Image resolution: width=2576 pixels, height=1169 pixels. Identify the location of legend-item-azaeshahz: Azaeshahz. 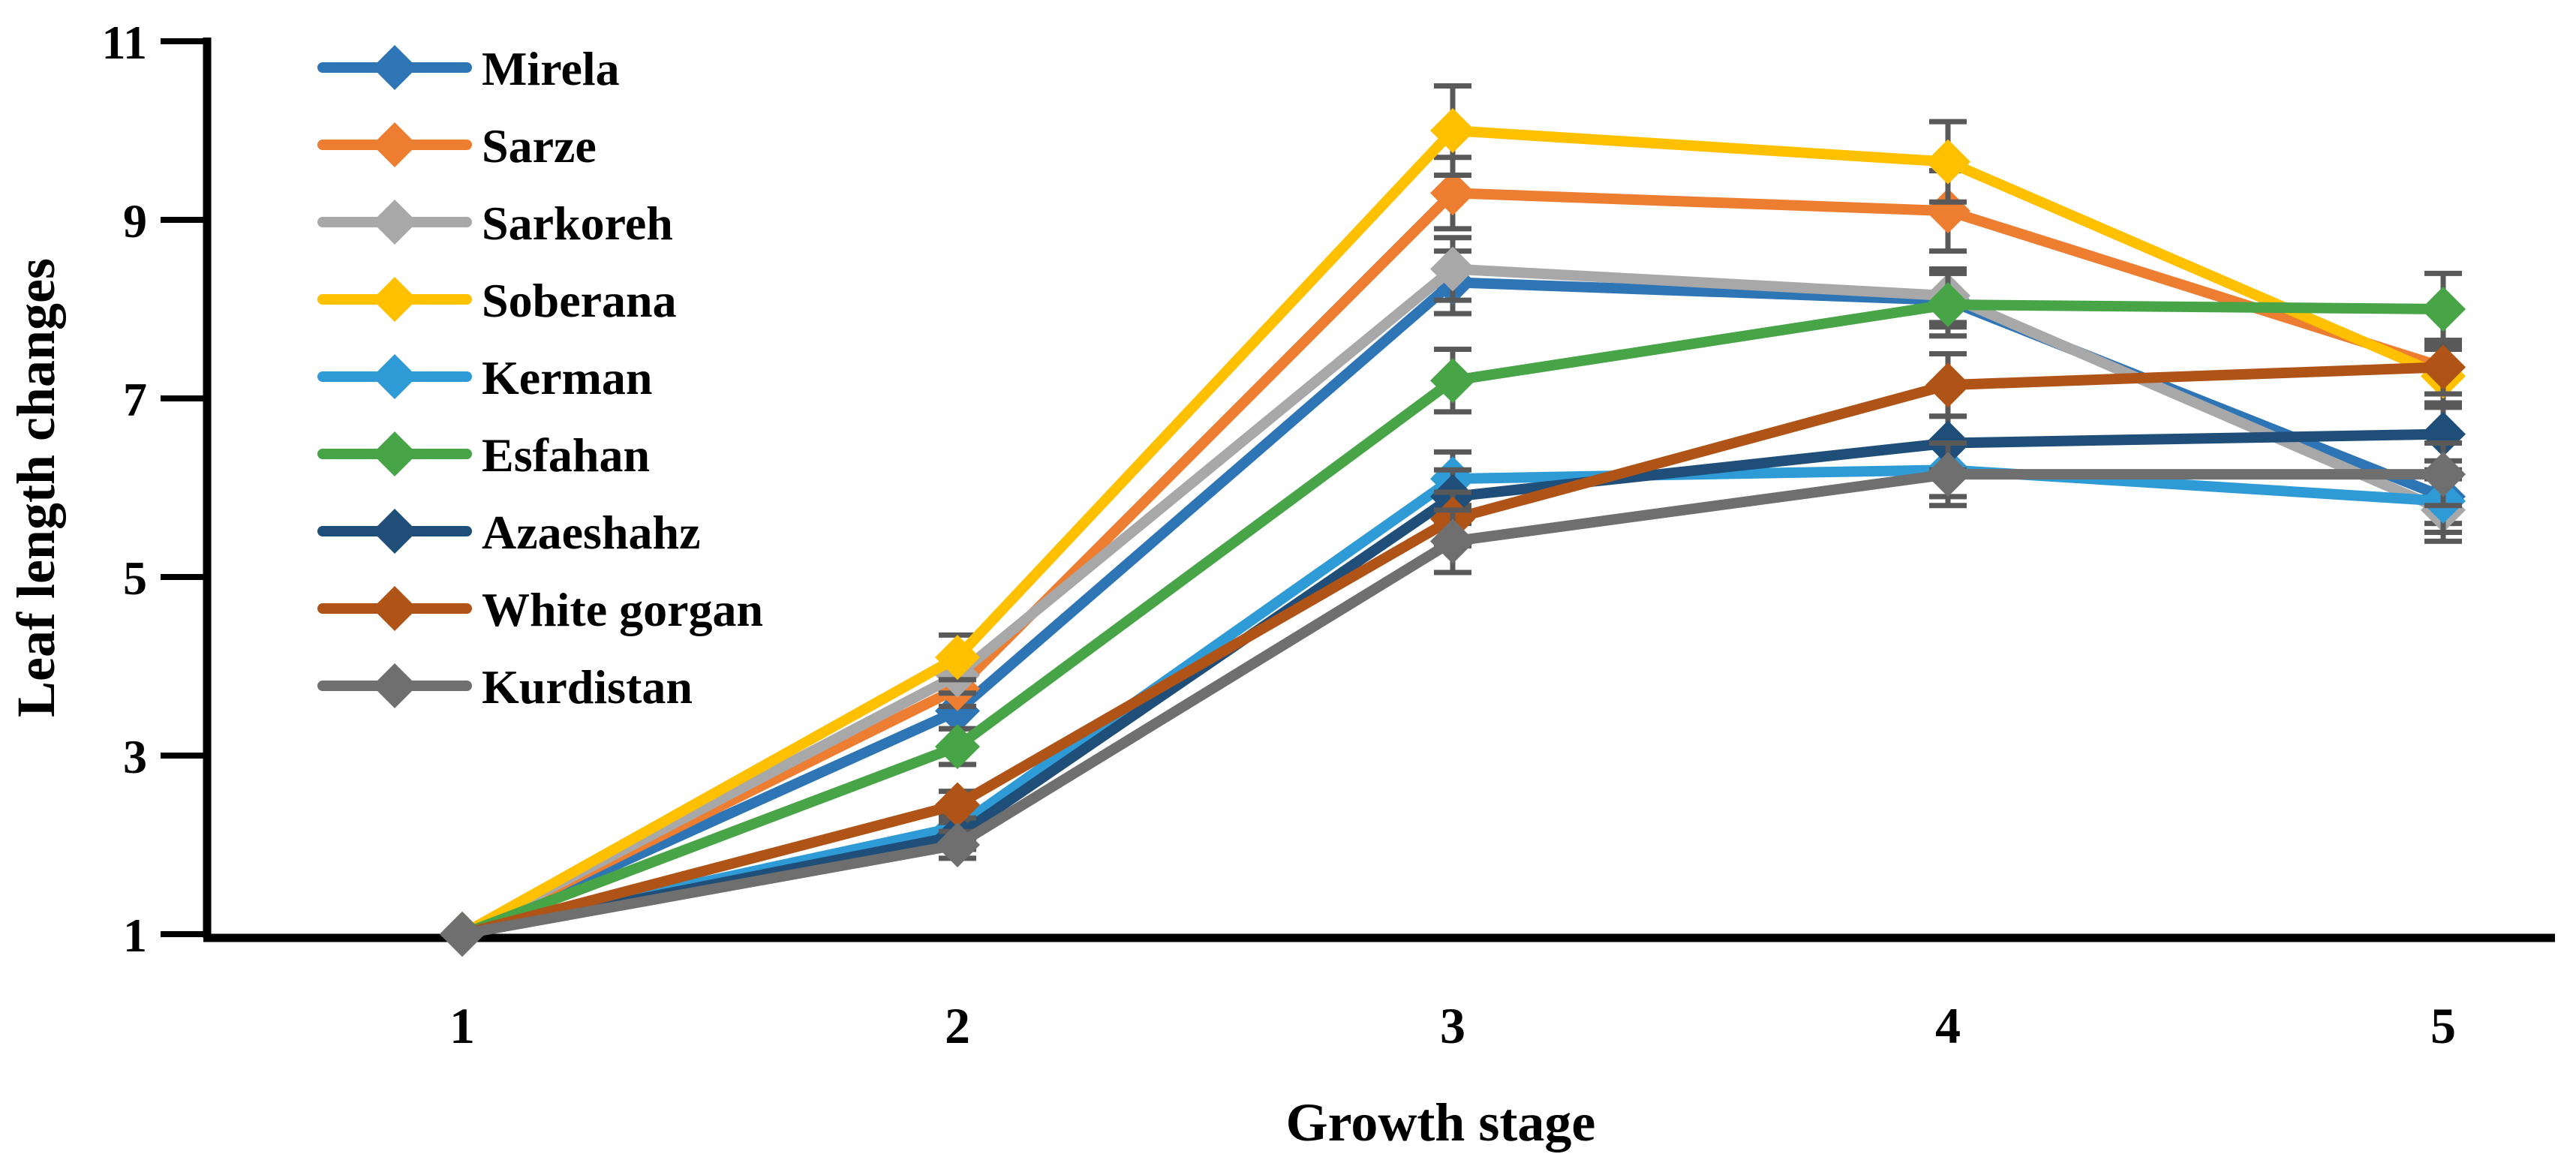
(509, 532).